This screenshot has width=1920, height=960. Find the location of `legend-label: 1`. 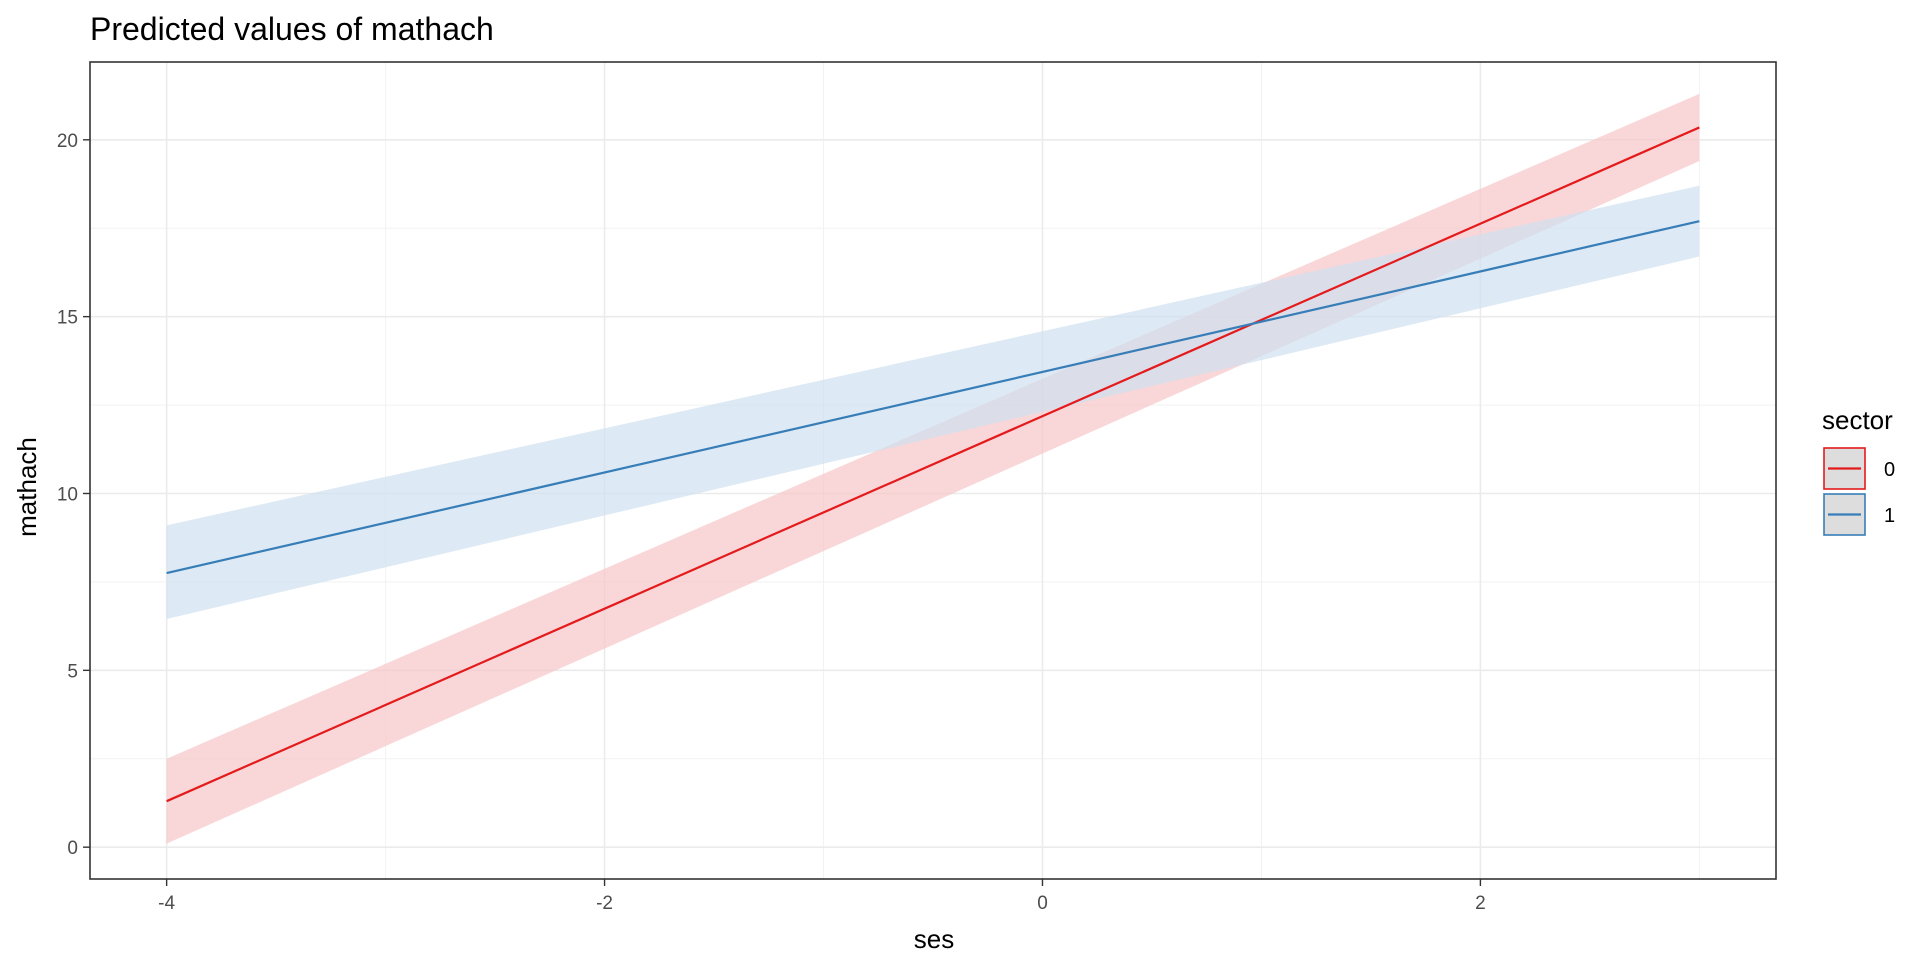

legend-label: 1 is located at coordinates (1889, 516).